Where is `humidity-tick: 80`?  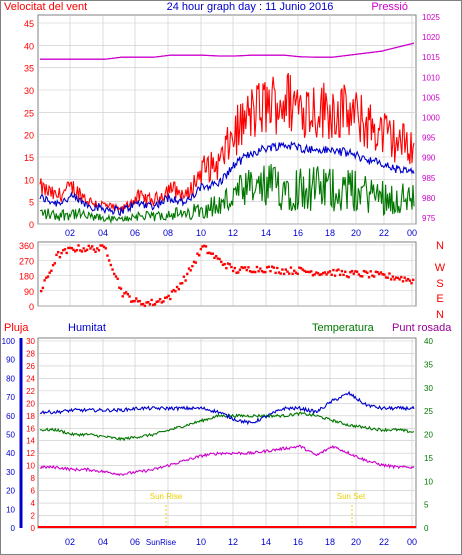
humidity-tick: 80 is located at coordinates (10, 378).